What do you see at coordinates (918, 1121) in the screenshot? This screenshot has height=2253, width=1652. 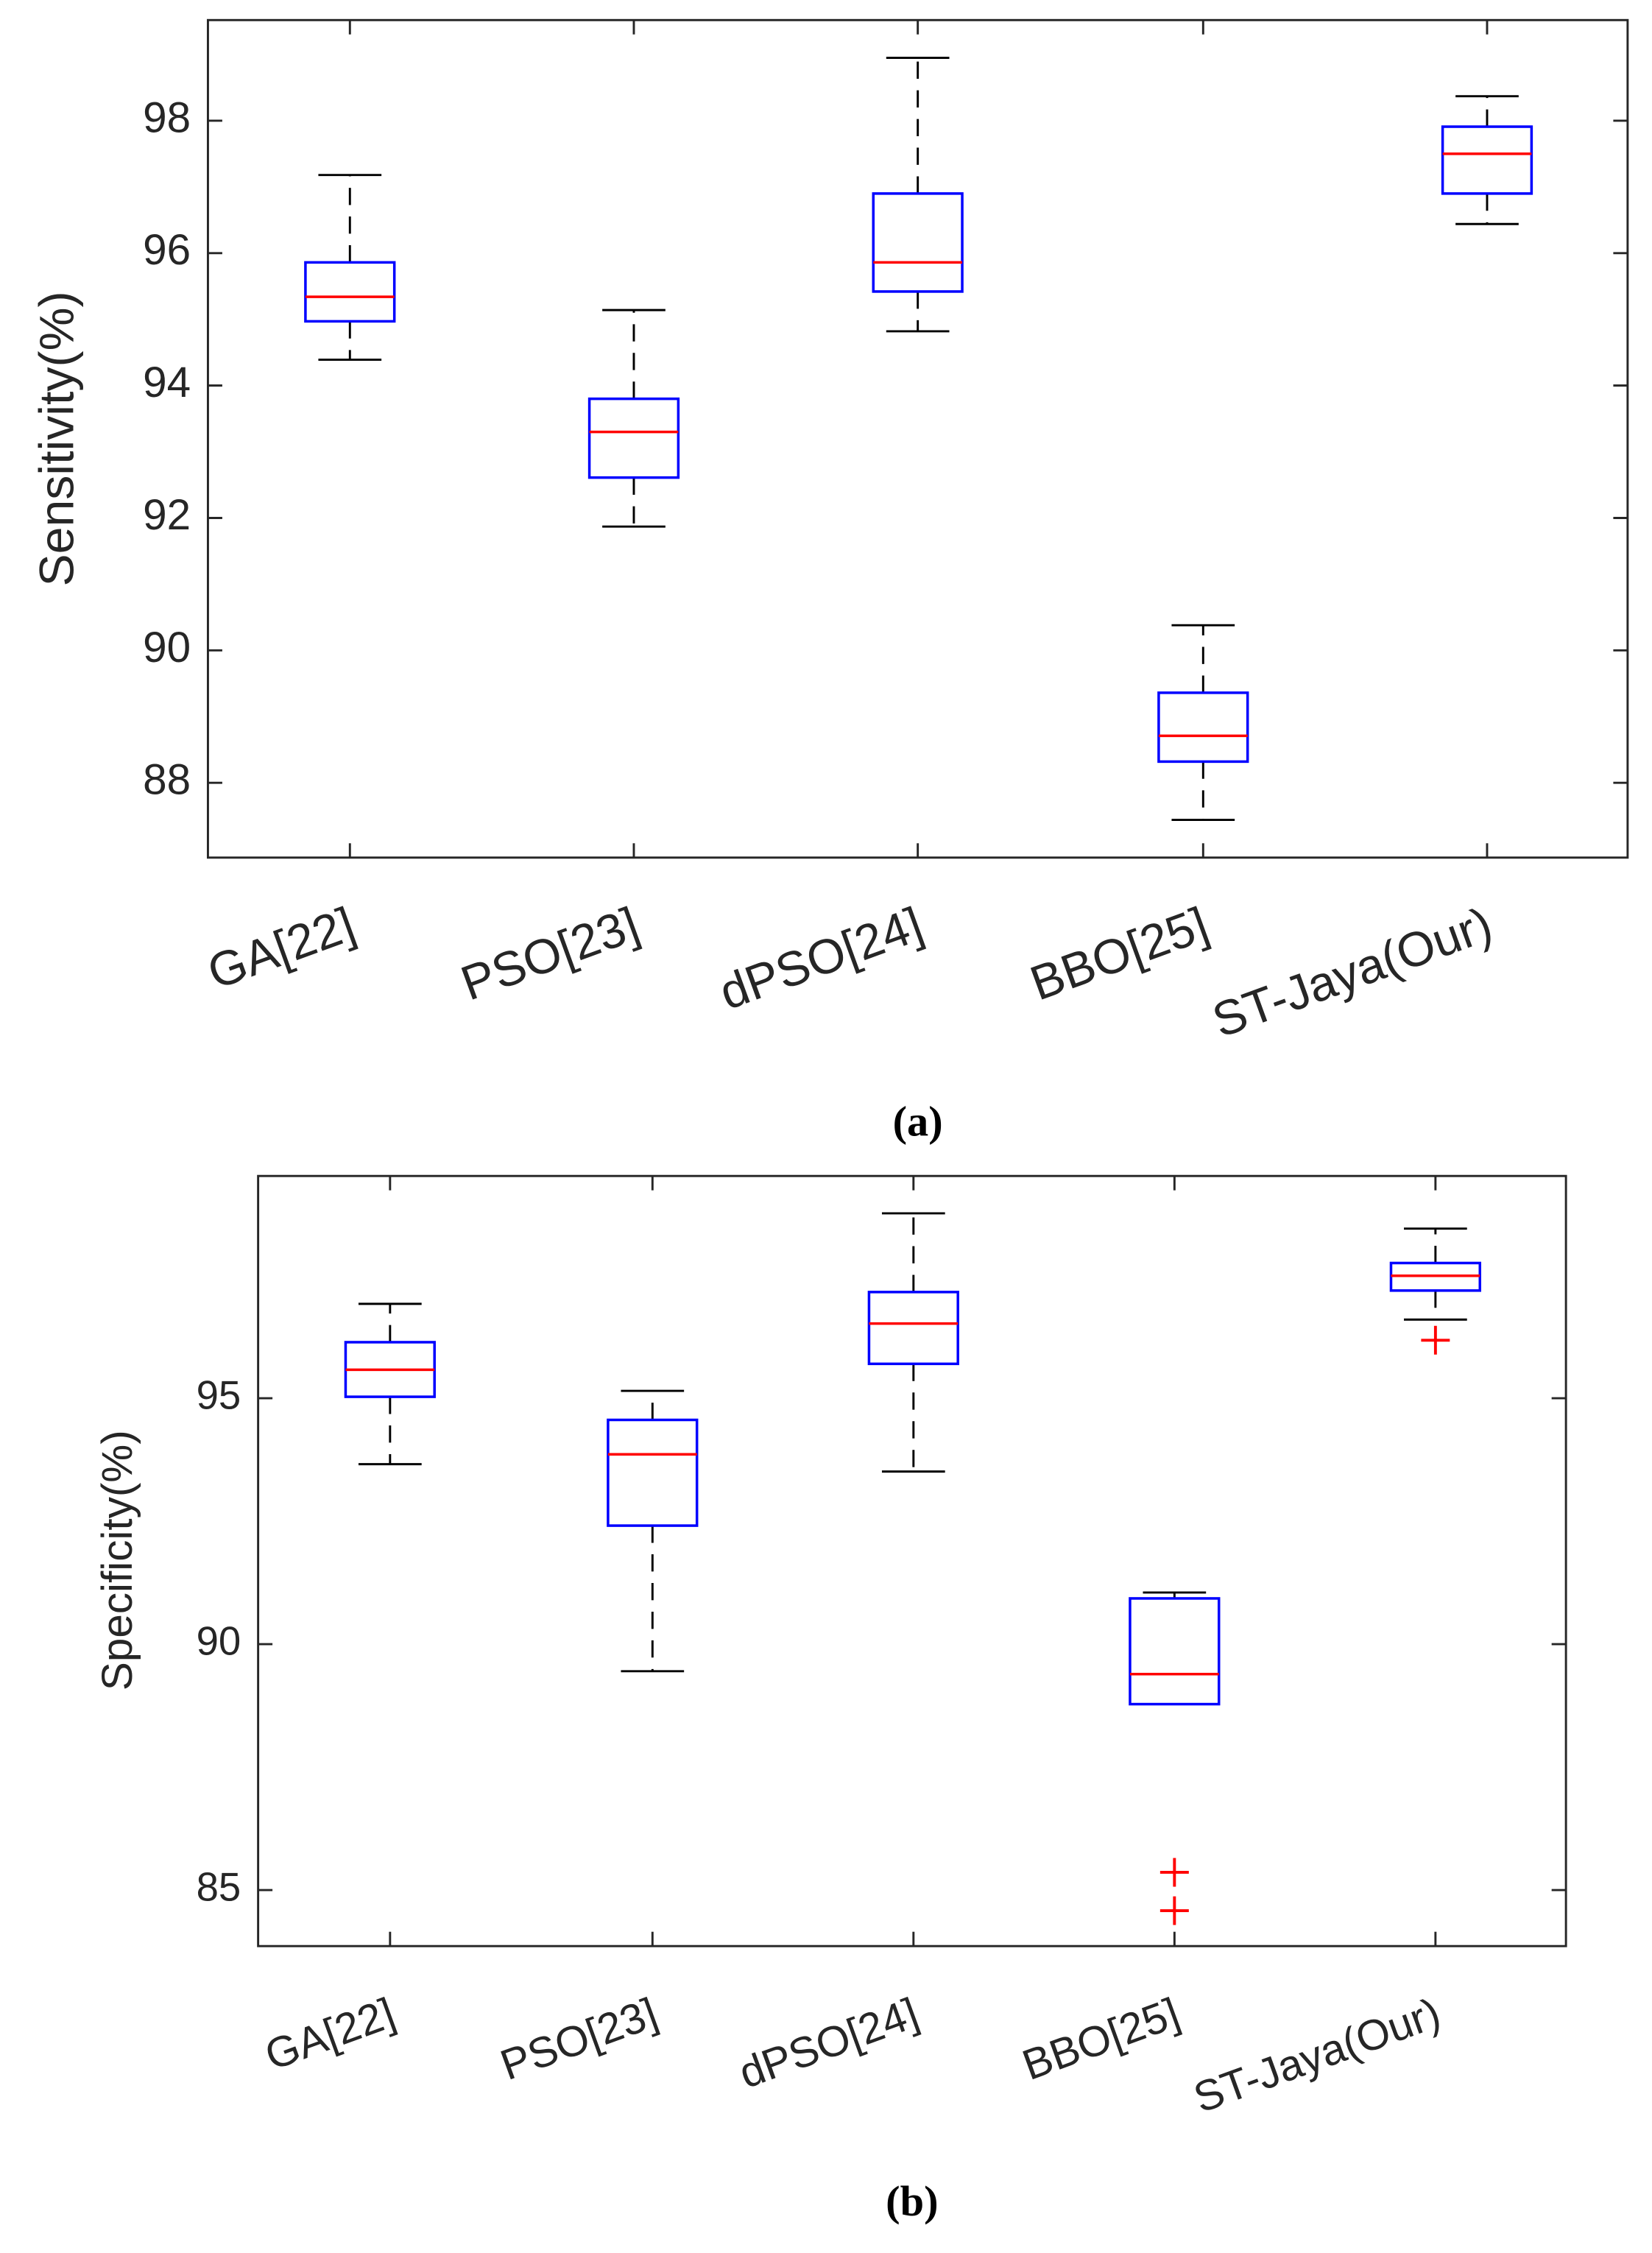 I see `caption: (a)` at bounding box center [918, 1121].